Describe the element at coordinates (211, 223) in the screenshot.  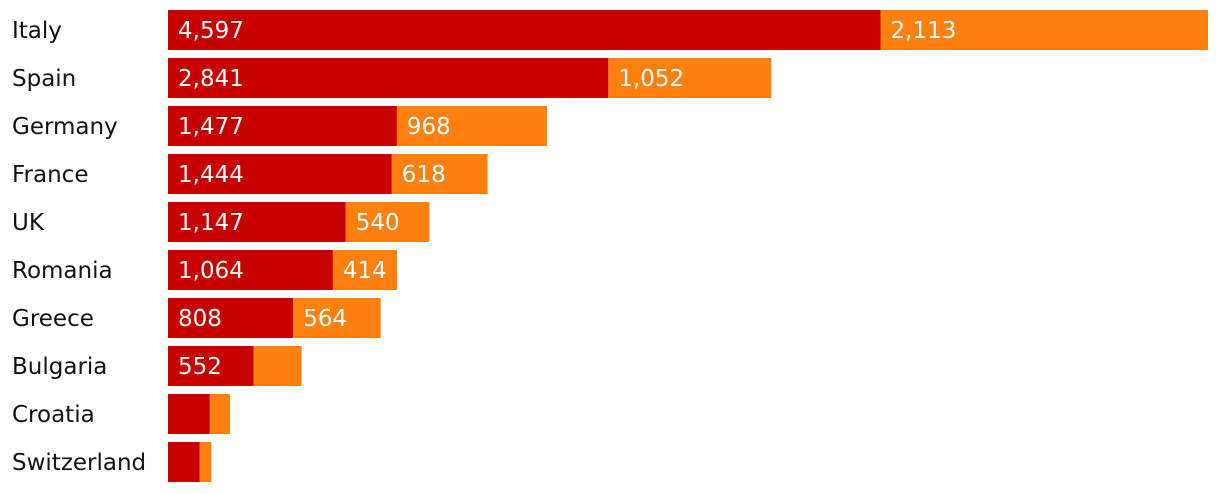
I see `value-label-uk-series-1: 1,147` at that location.